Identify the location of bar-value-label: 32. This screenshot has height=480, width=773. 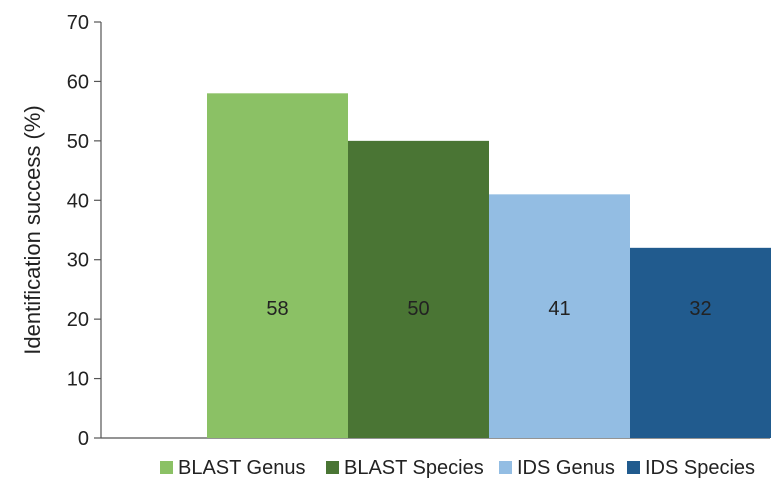
(700, 309).